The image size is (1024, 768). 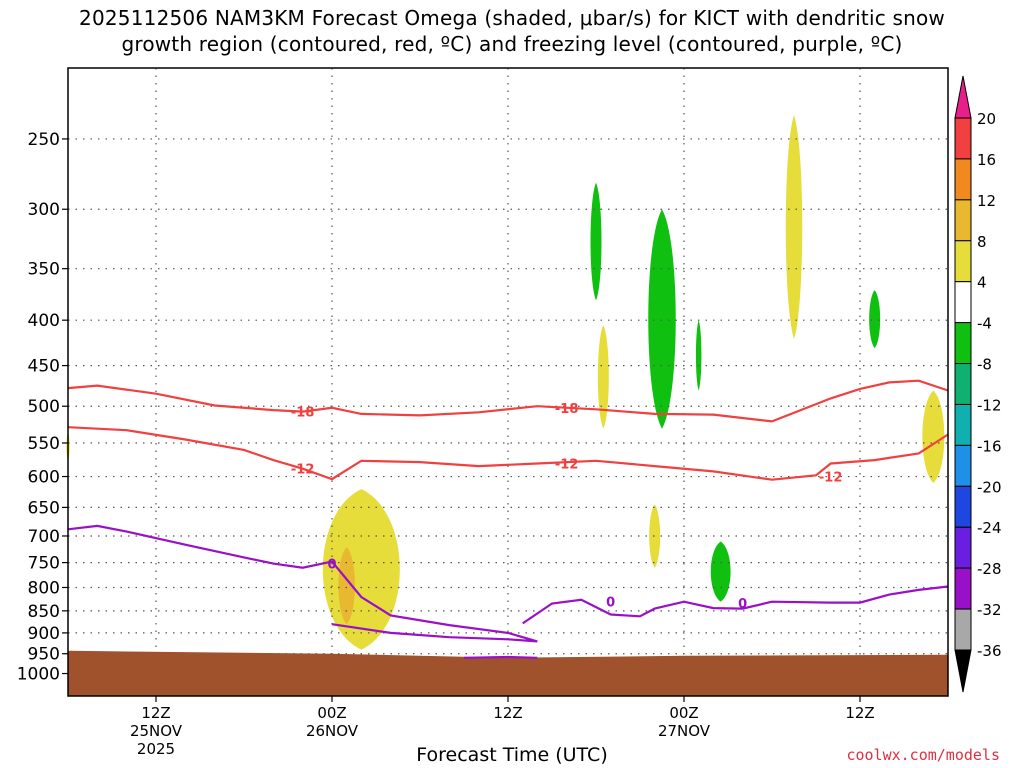 What do you see at coordinates (512, 755) in the screenshot?
I see `x-axis-label: Forecast Time (UTC)` at bounding box center [512, 755].